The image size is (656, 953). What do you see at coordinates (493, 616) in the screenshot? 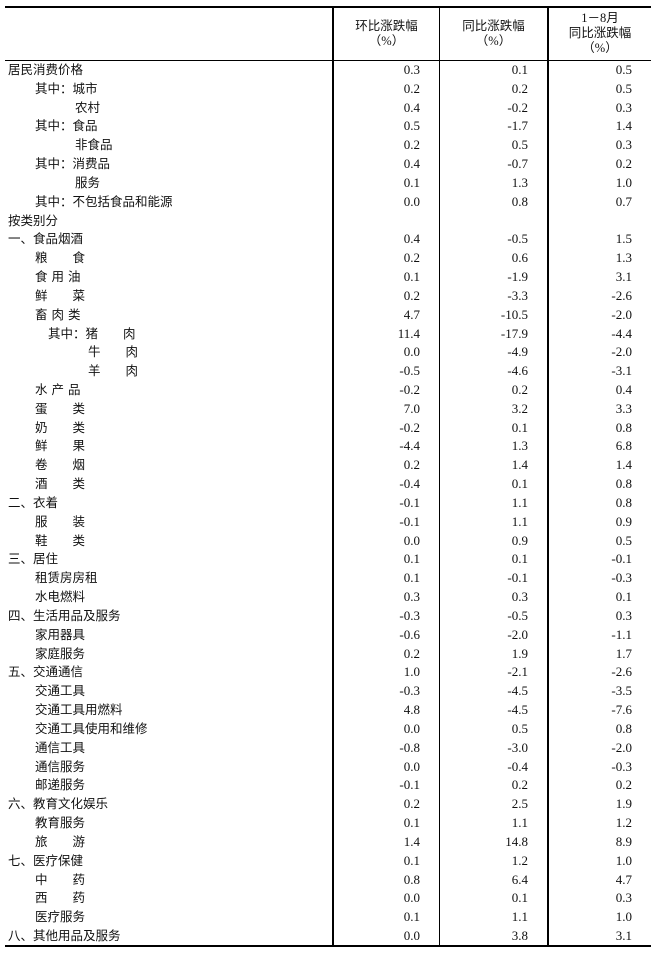
I see `cell-yoy: -0.5` at bounding box center [493, 616].